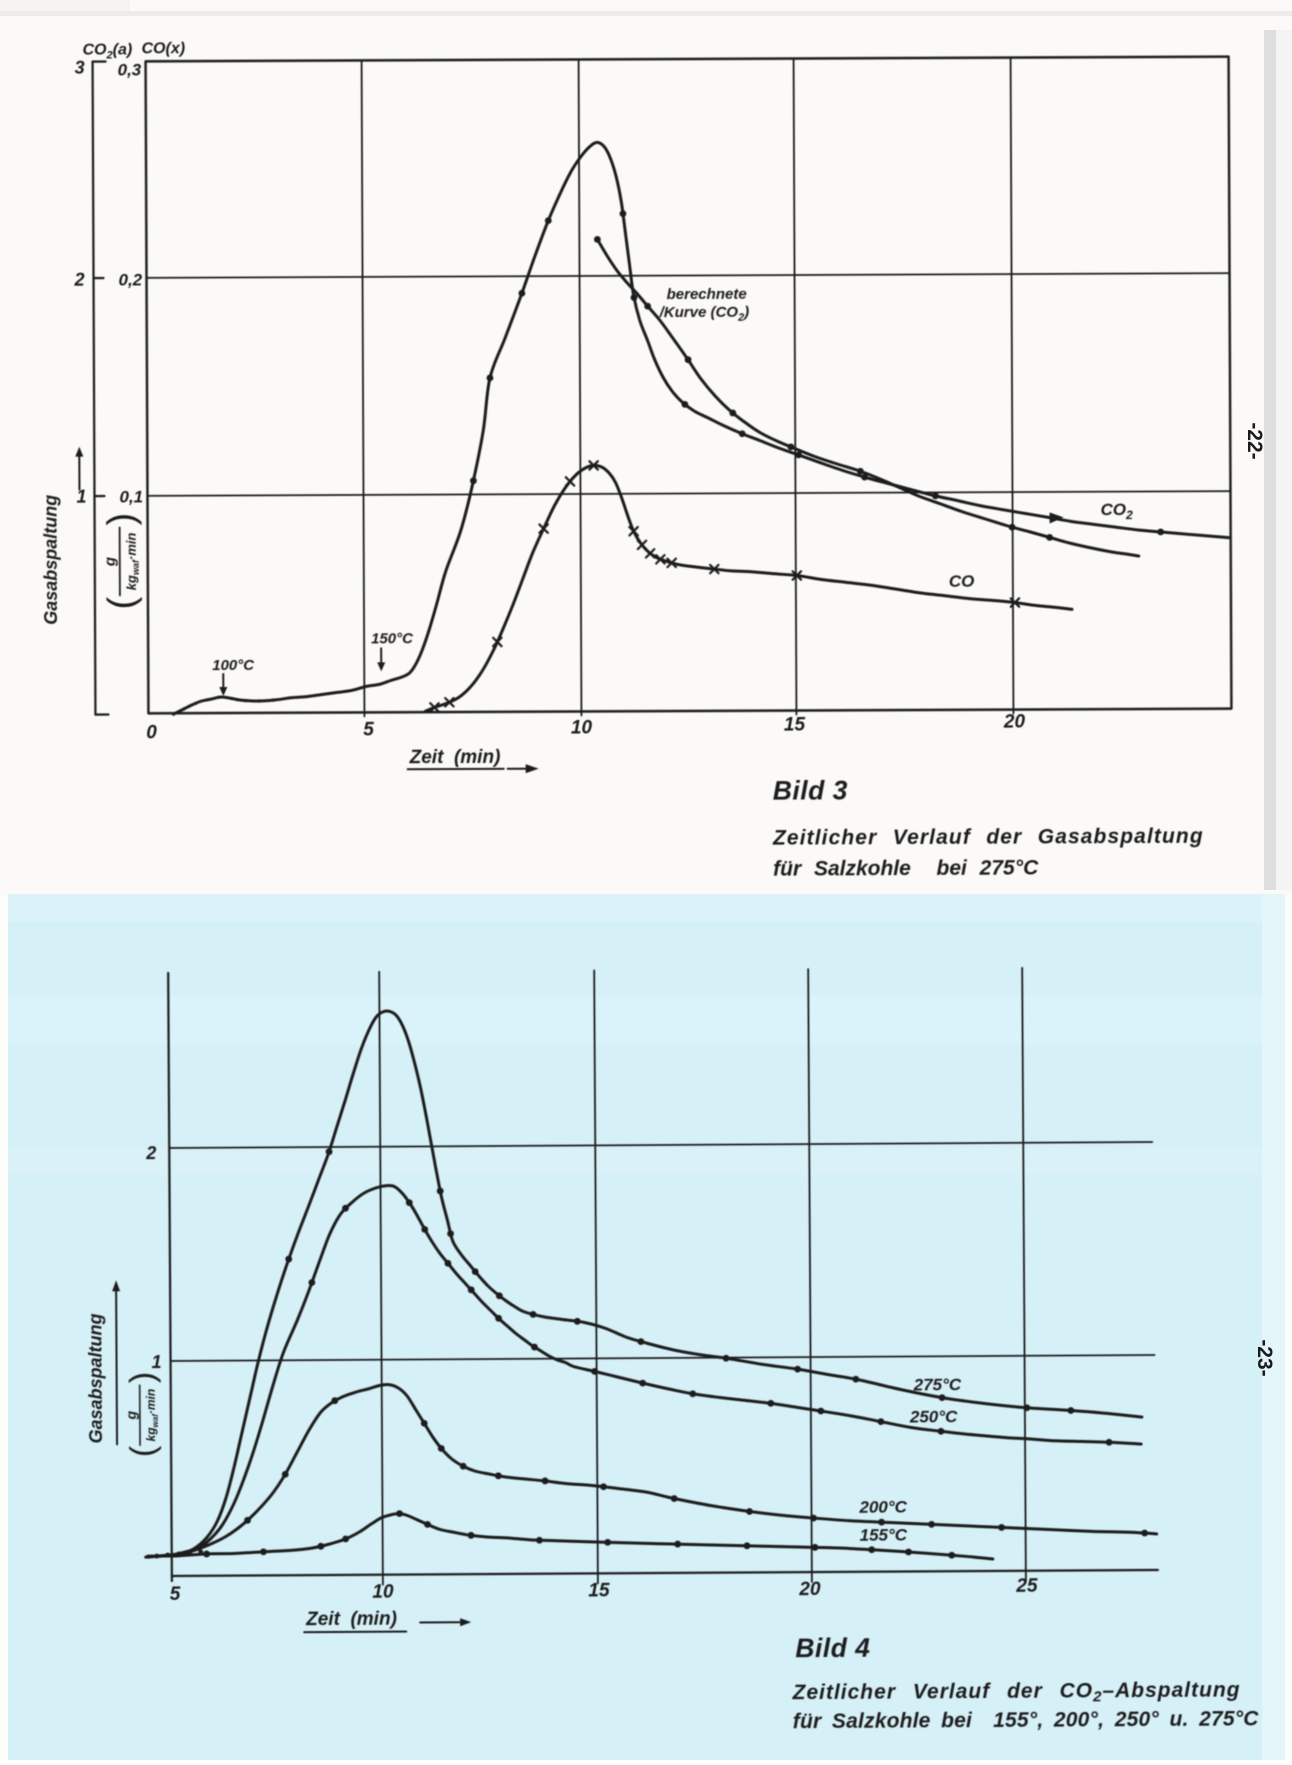  What do you see at coordinates (1026, 1586) in the screenshot?
I see `svg-text: 25` at bounding box center [1026, 1586].